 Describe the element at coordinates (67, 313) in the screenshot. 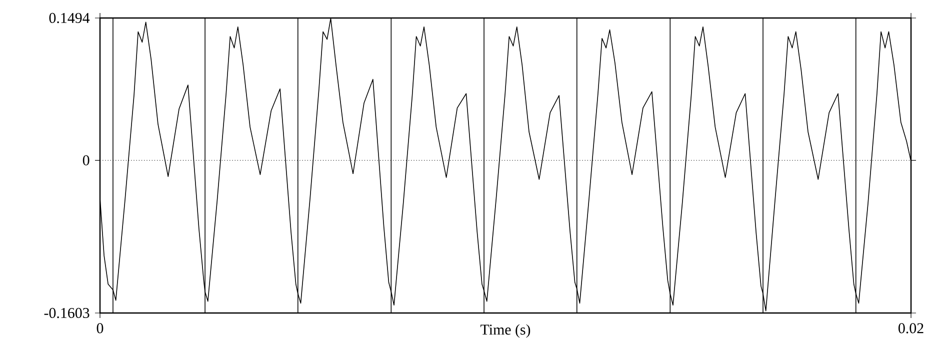

I see `y-tick-label: -0.1603` at that location.